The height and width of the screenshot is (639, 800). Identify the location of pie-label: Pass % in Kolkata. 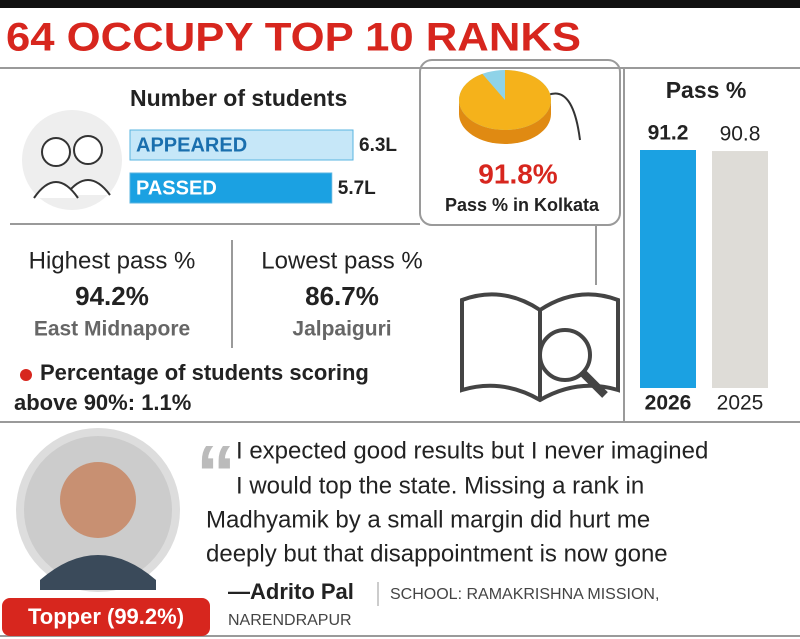
(522, 205).